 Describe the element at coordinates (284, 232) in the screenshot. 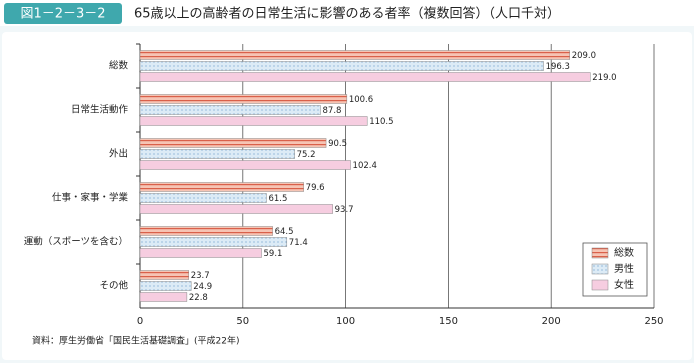

I see `value-label: 64.5` at that location.